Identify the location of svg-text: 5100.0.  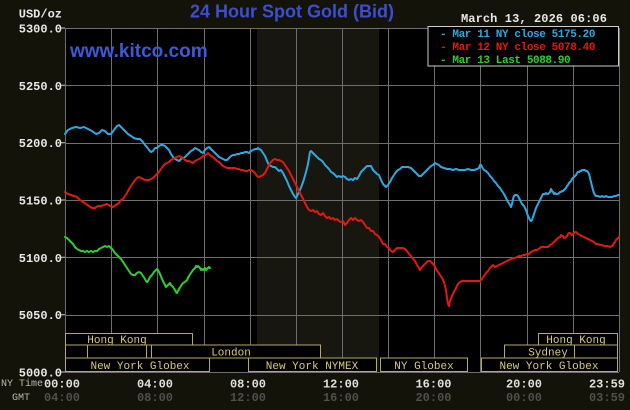
(40, 259).